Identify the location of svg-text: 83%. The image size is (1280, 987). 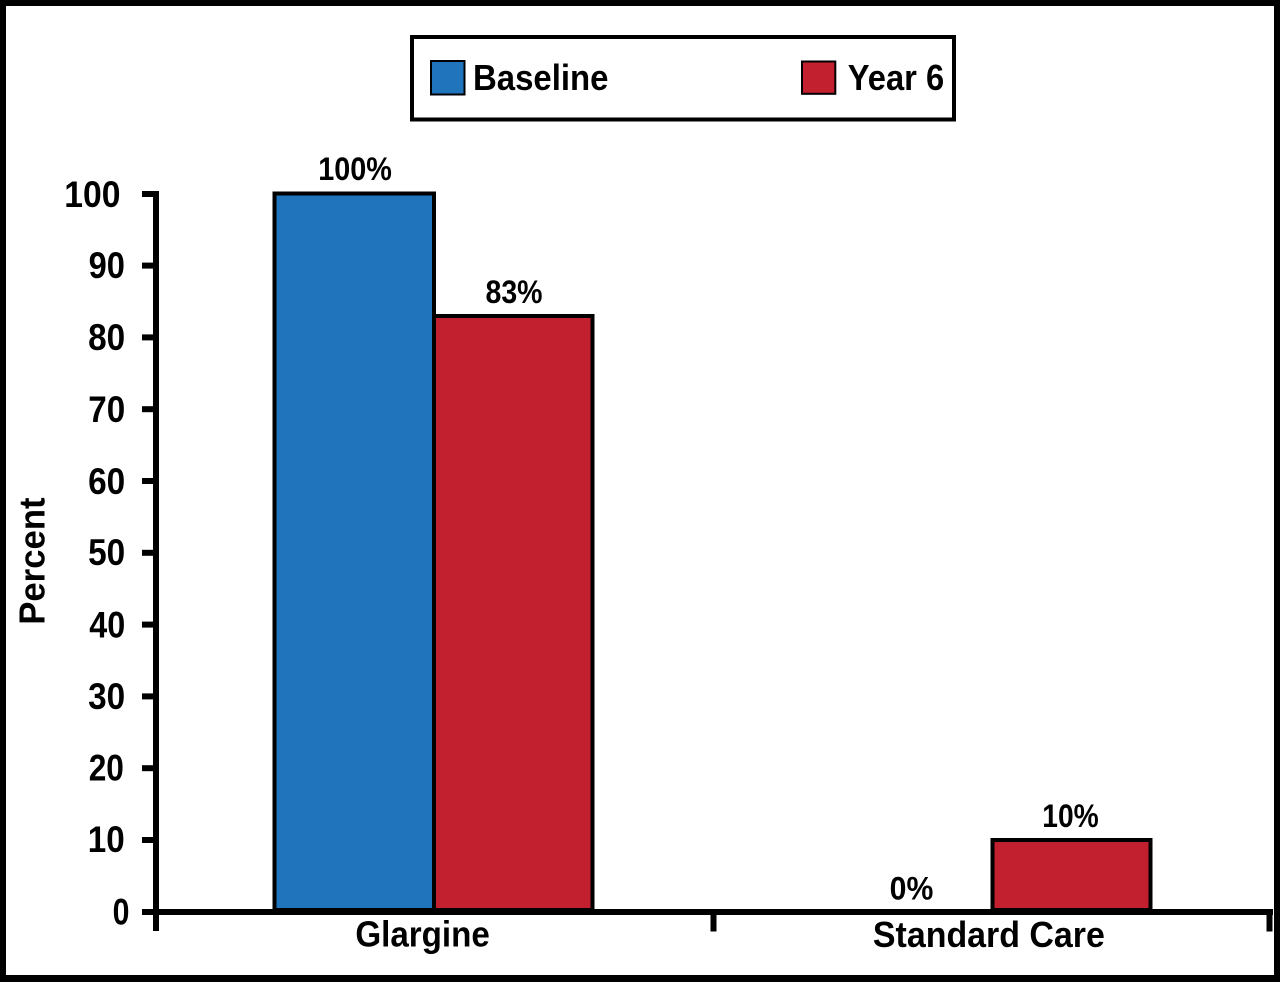
(514, 292).